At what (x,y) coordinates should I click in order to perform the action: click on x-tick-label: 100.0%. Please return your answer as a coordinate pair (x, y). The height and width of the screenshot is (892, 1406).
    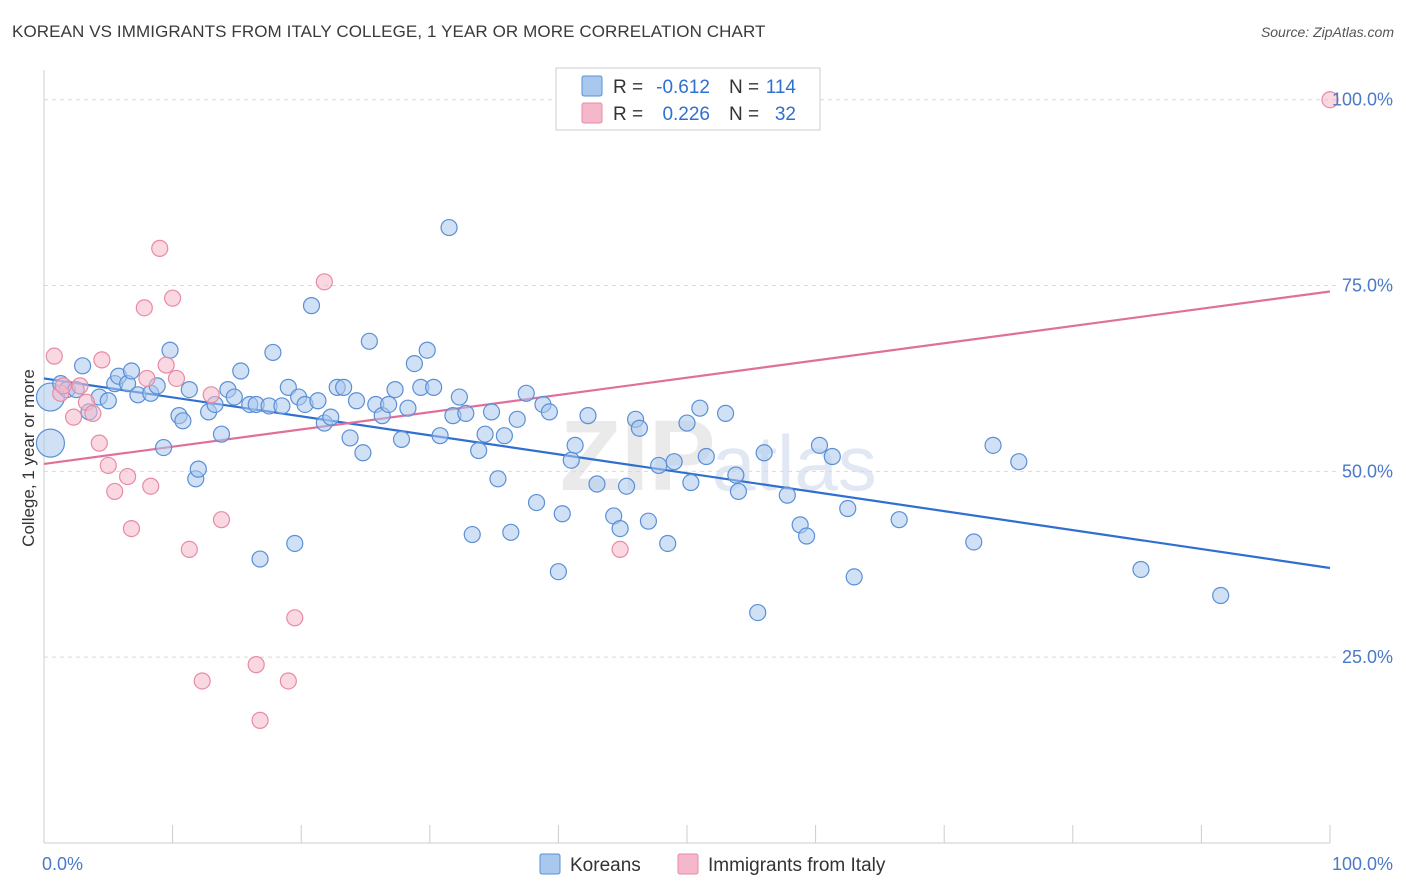
    Looking at the image, I should click on (1362, 864).